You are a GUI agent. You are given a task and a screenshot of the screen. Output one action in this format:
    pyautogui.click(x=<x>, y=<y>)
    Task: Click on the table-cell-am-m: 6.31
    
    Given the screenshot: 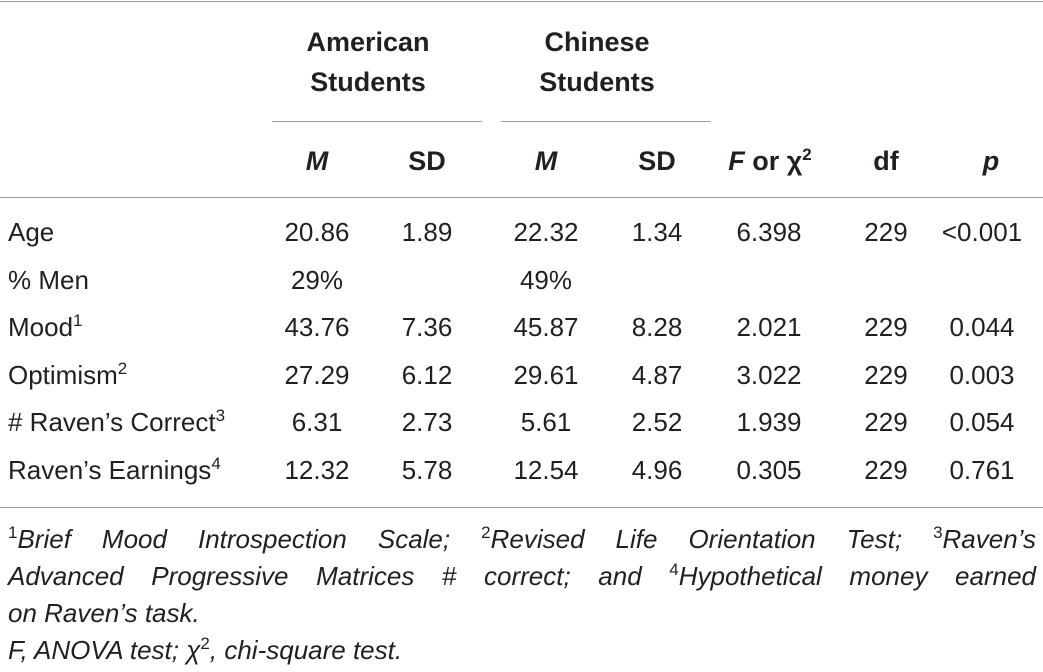 What is the action you would take?
    pyautogui.click(x=317, y=422)
    